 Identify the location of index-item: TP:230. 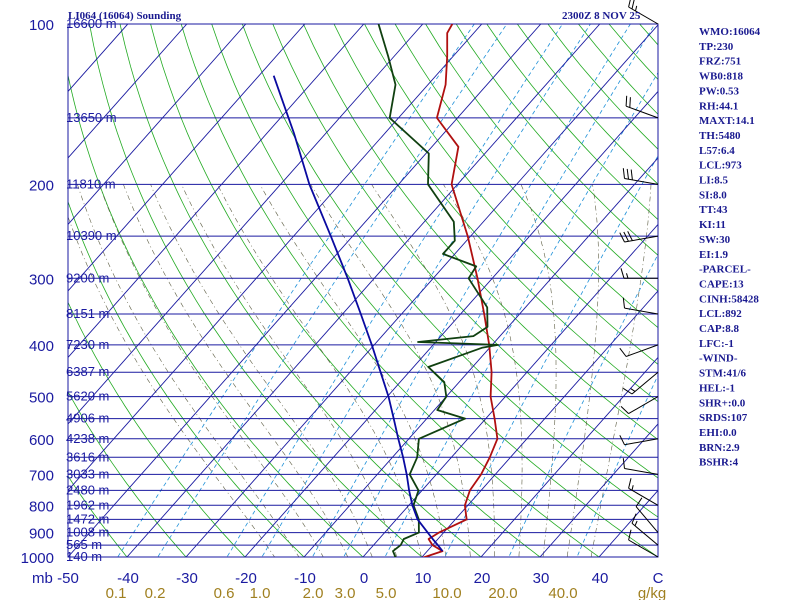
(716, 47).